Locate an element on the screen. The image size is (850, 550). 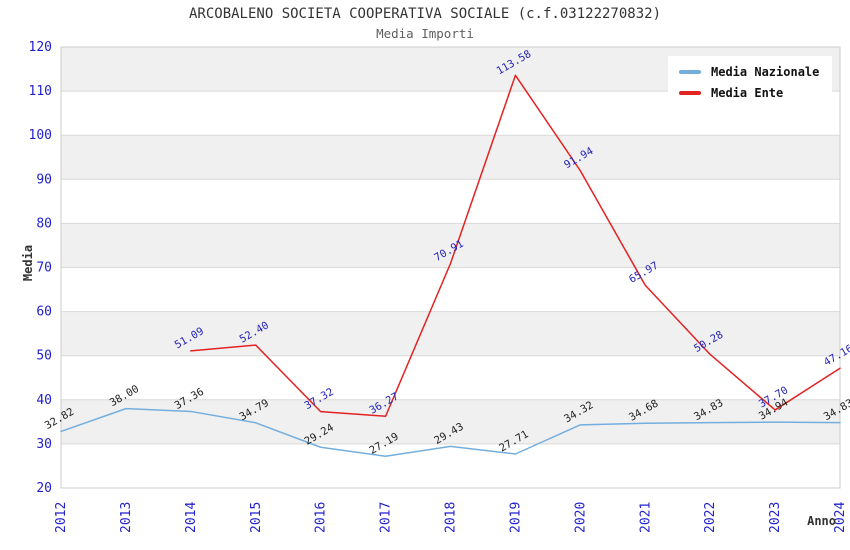
x-tick-label: 2017 is located at coordinates (386, 517).